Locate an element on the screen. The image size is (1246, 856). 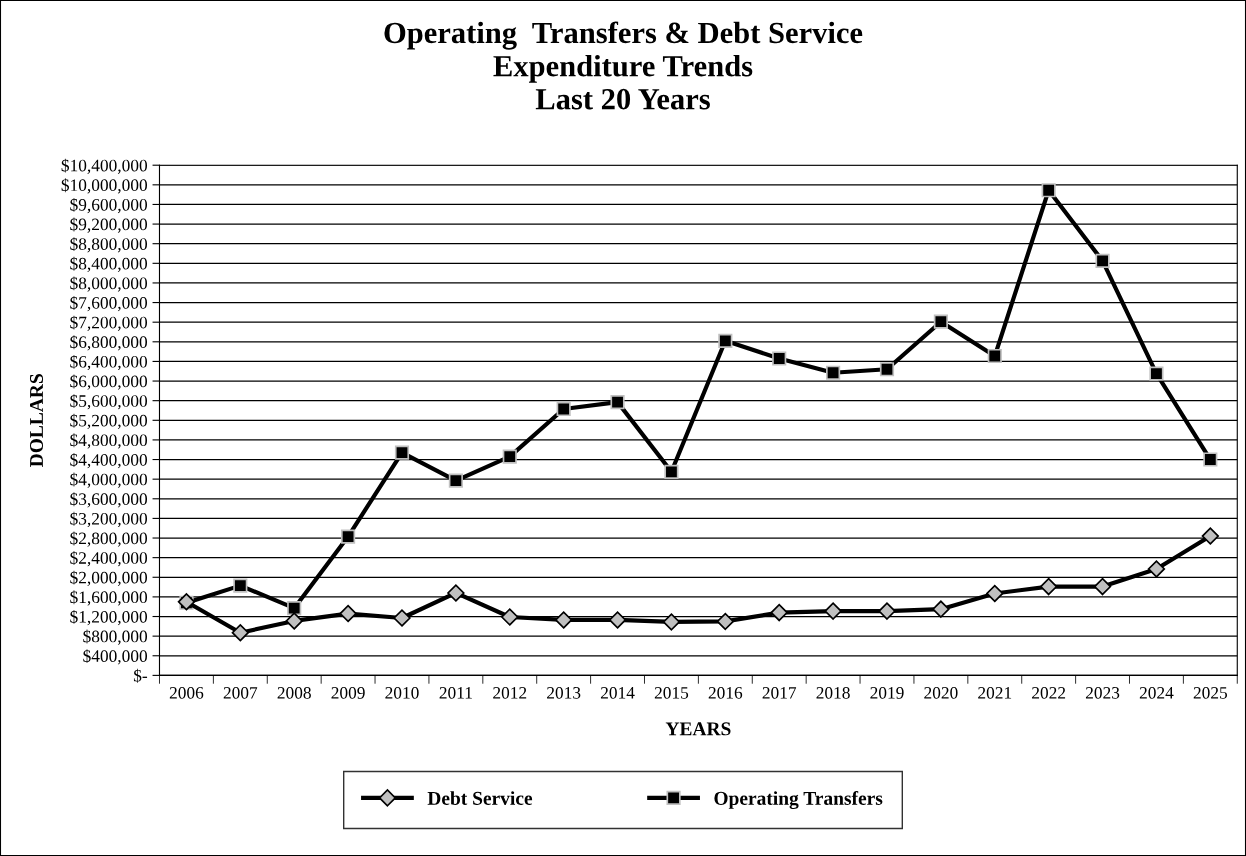
chart-title: Operating Transfers & Debt Service Expenditure Trends Last 20 Years is located at coordinates (623, 65).